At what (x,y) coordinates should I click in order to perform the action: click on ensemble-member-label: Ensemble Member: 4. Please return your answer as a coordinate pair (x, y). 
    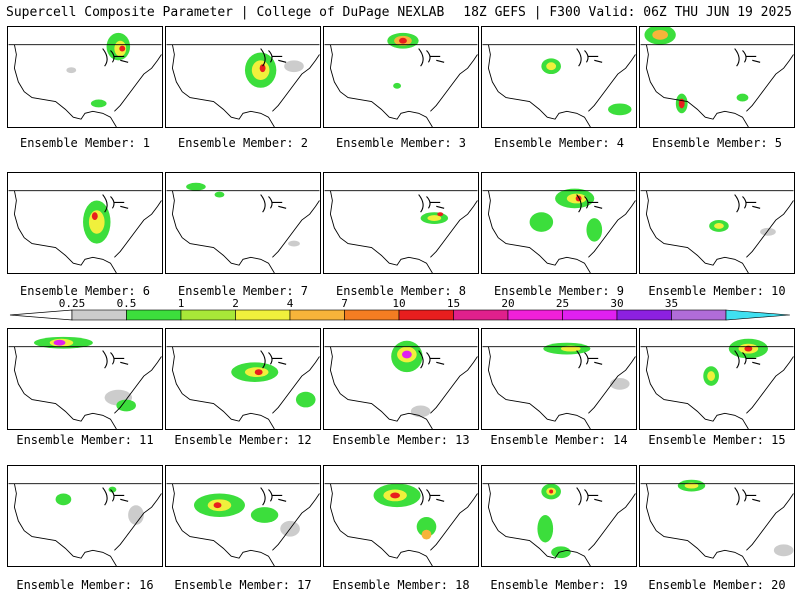
    Looking at the image, I should click on (559, 143).